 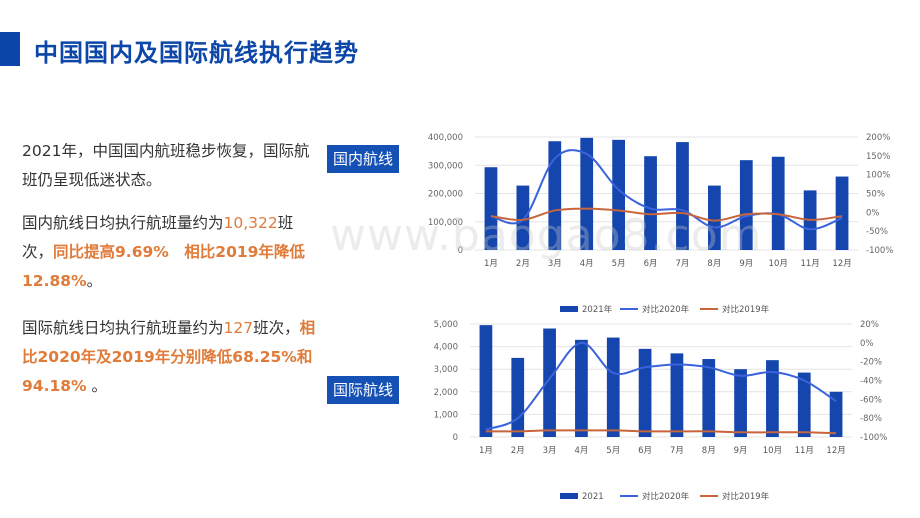 What do you see at coordinates (196, 53) in the screenshot?
I see `page-title: 中国国内及国际航线执行趋势` at bounding box center [196, 53].